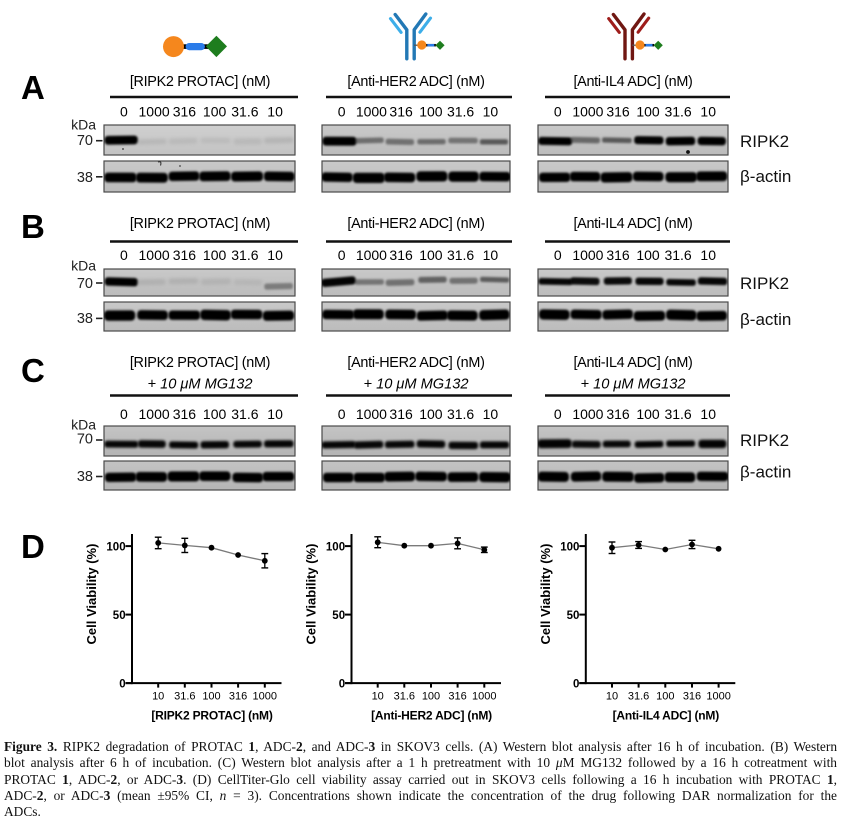 This screenshot has width=842, height=820. What do you see at coordinates (33, 87) in the screenshot?
I see `svg-text: A` at bounding box center [33, 87].